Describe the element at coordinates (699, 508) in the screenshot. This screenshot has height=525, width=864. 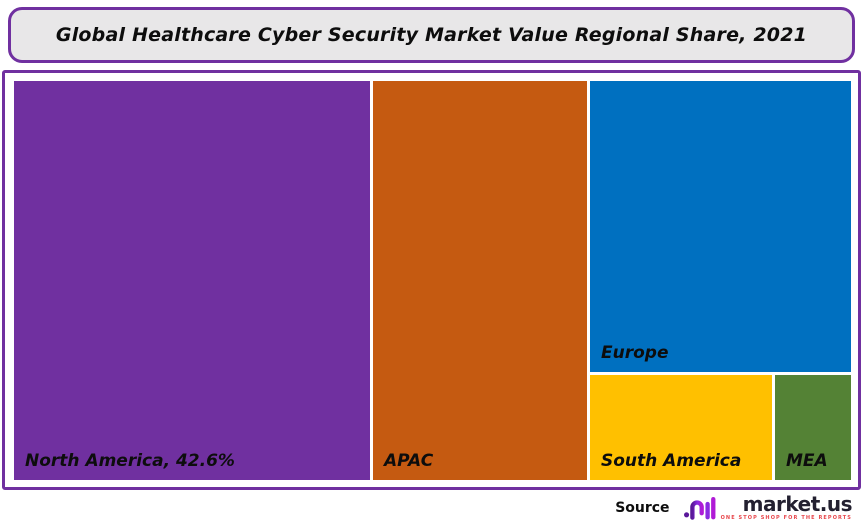
I see `market-us-logo-icon` at that location.